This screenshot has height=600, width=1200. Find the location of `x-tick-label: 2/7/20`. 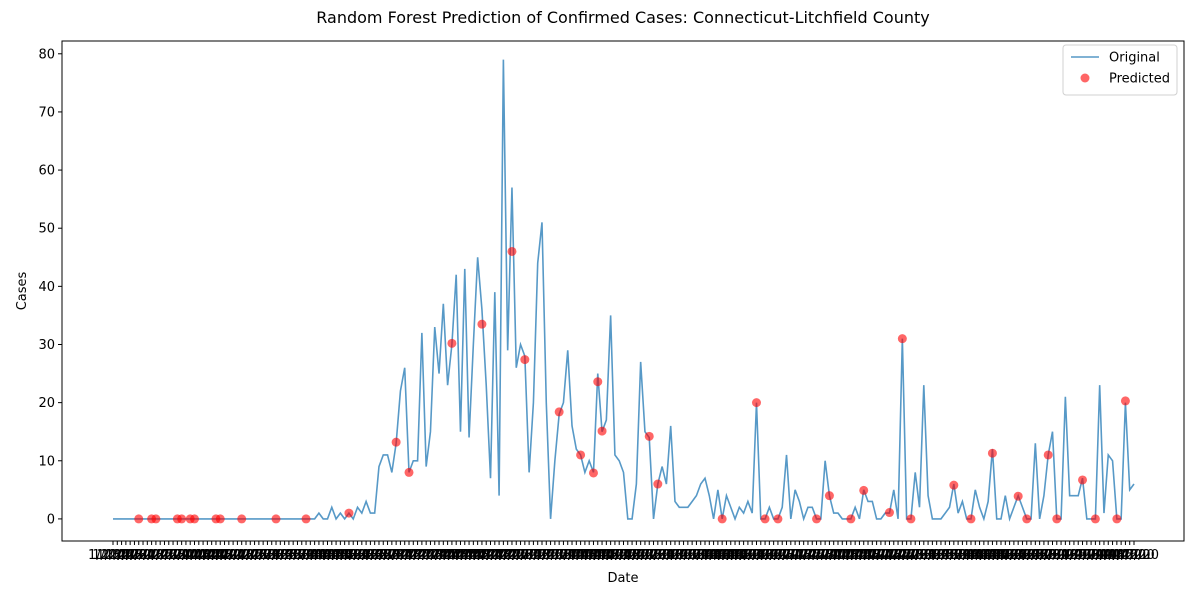

x-tick-label: 2/7/20 is located at coordinates (182, 555).